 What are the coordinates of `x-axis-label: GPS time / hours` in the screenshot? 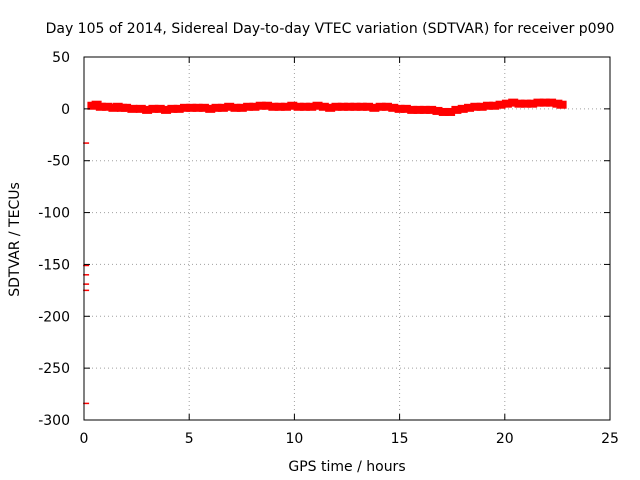 It's located at (346, 467).